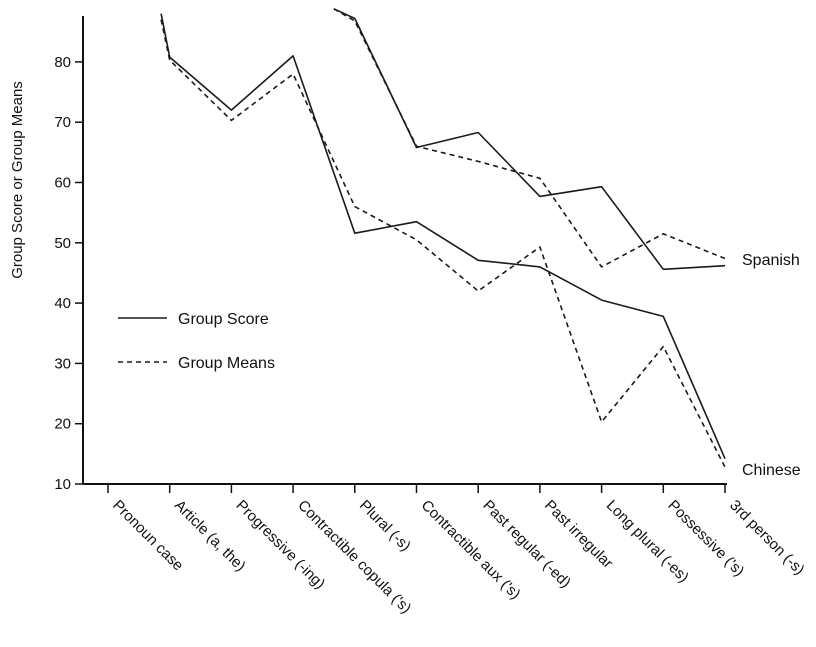  Describe the element at coordinates (62, 363) in the screenshot. I see `y-tick-label: 30` at that location.